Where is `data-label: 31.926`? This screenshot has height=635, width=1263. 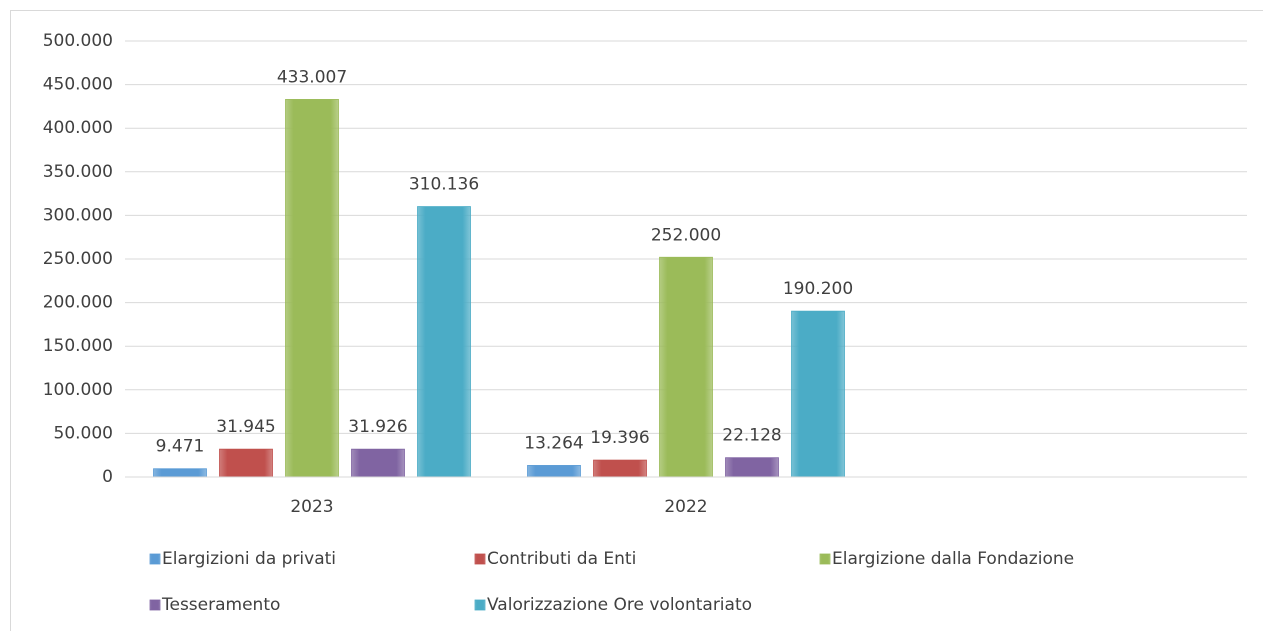
data-label: 31.926 is located at coordinates (377, 427).